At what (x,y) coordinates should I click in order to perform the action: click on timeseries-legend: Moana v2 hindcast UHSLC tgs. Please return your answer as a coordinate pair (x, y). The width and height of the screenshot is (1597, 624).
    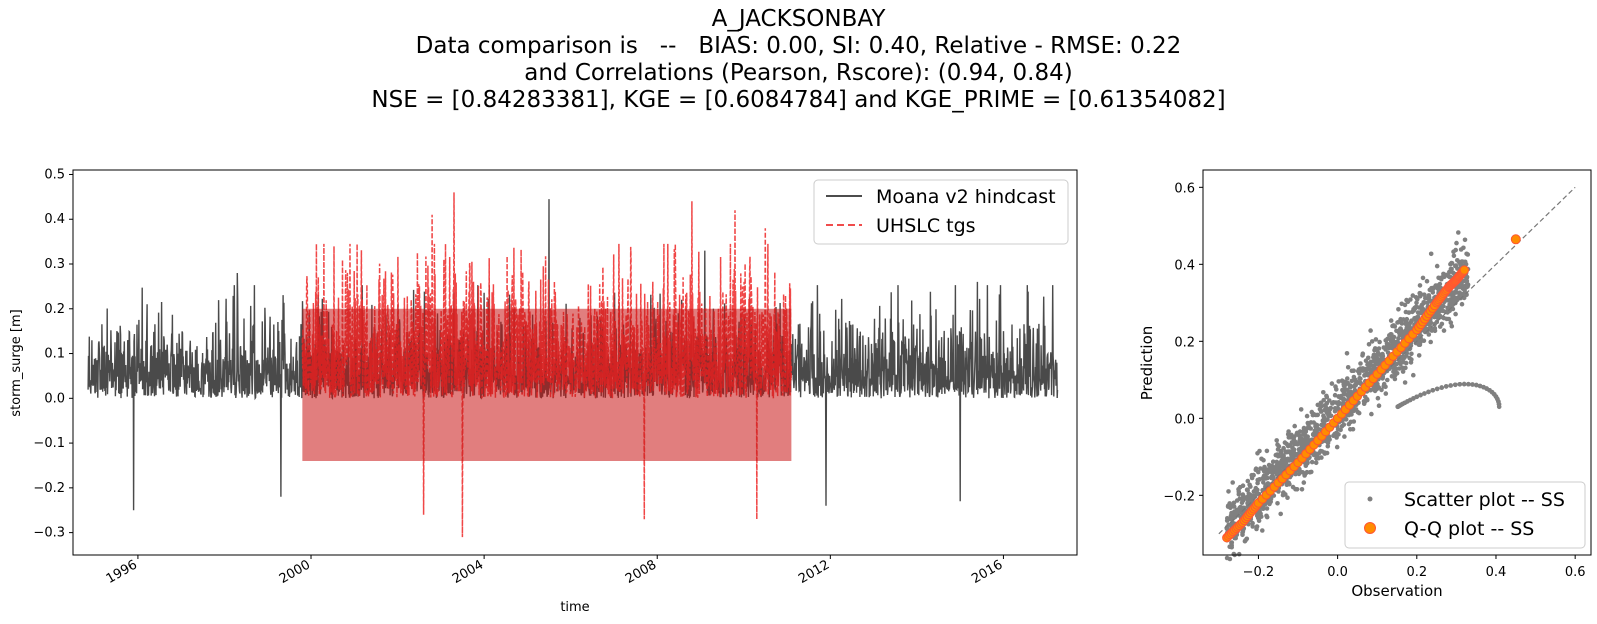
    Looking at the image, I should click on (941, 212).